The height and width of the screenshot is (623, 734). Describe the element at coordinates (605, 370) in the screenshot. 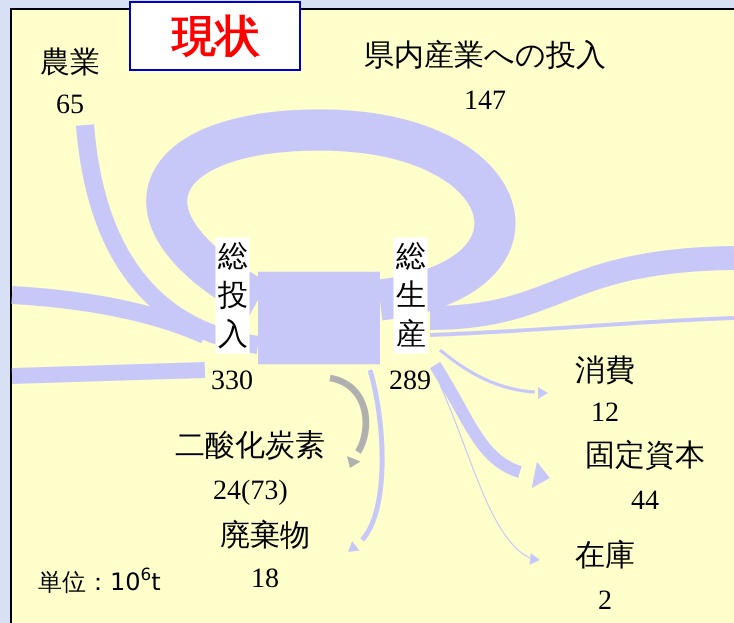

I see `category-label: 消費` at that location.